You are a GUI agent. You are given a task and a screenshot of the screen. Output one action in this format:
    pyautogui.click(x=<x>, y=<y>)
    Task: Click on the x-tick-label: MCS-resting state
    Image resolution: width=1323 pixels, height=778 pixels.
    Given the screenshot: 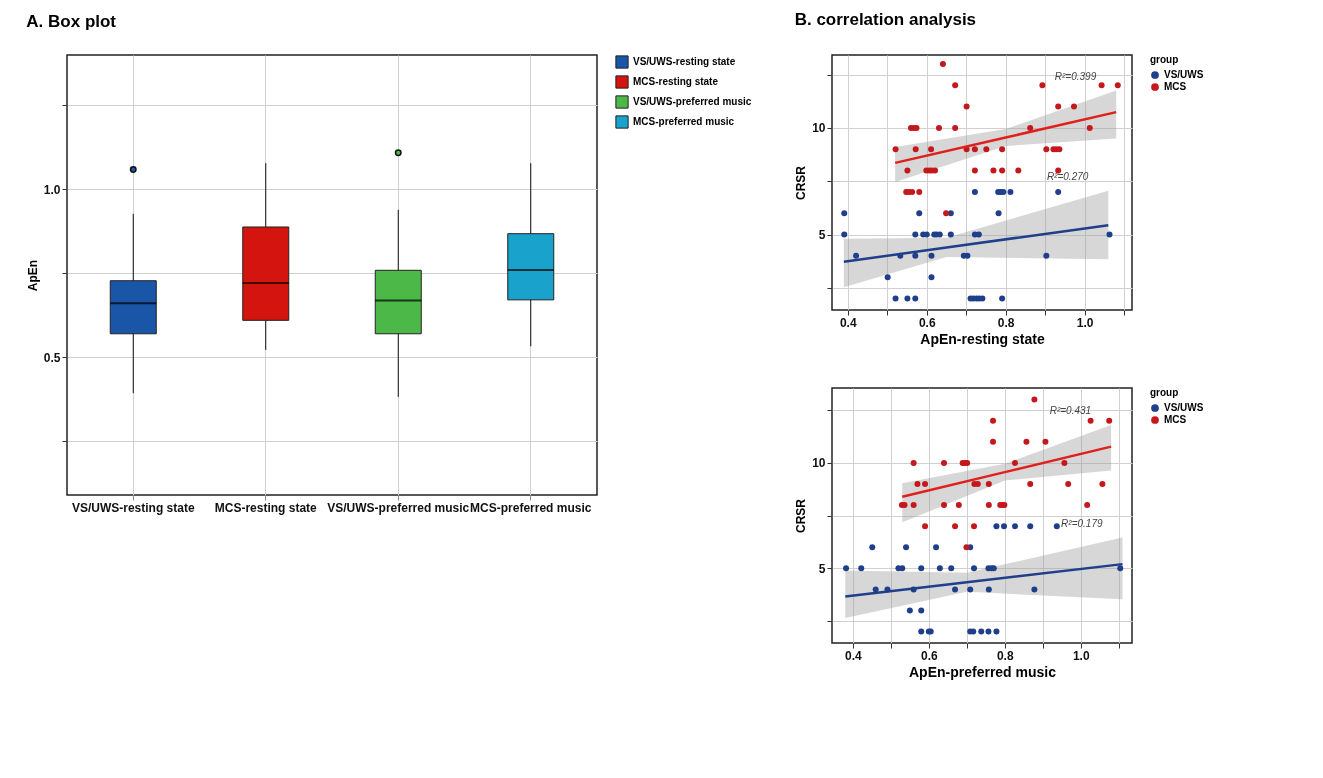 What is the action you would take?
    pyautogui.click(x=266, y=507)
    